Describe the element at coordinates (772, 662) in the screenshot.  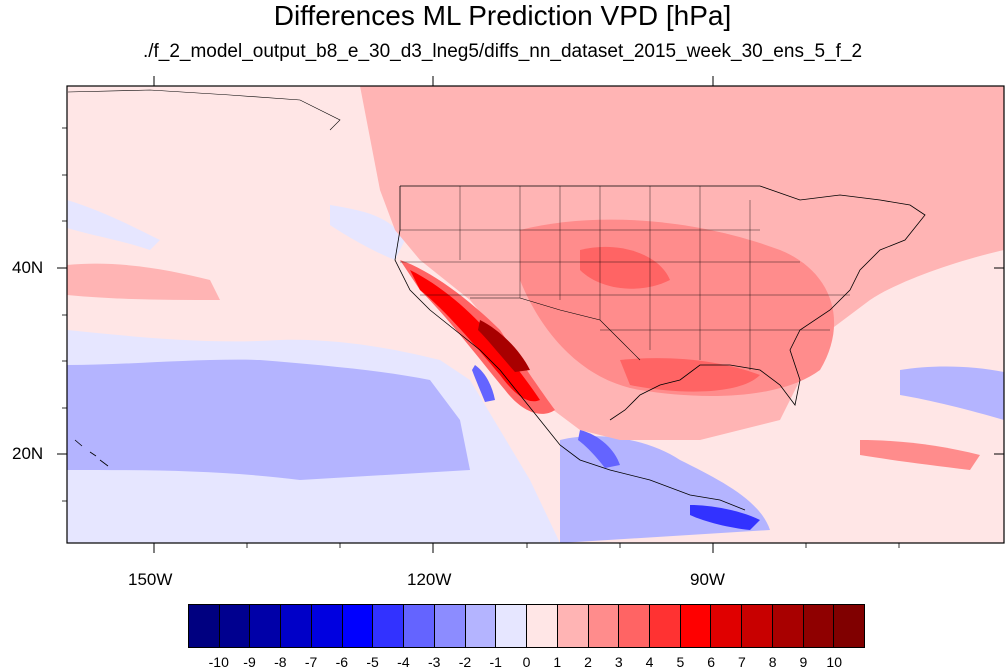
I see `colorbar-label: 8` at that location.